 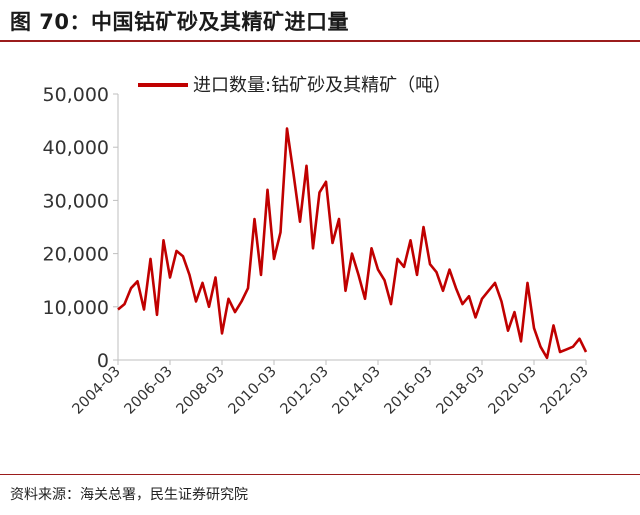 I want to click on x-tick-label: 2010-03, so click(x=253, y=391).